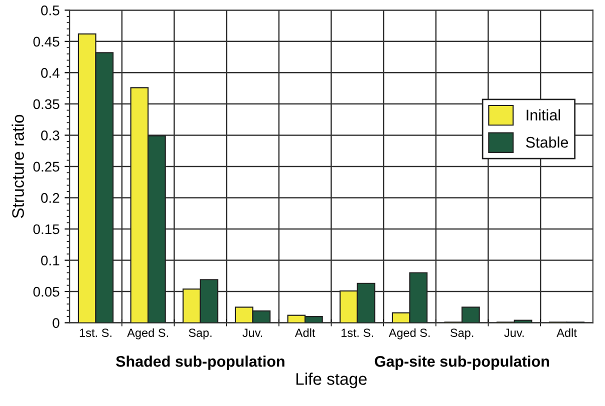 This screenshot has height=406, width=605. Describe the element at coordinates (331, 380) in the screenshot. I see `x-axis-title: Life stage` at that location.